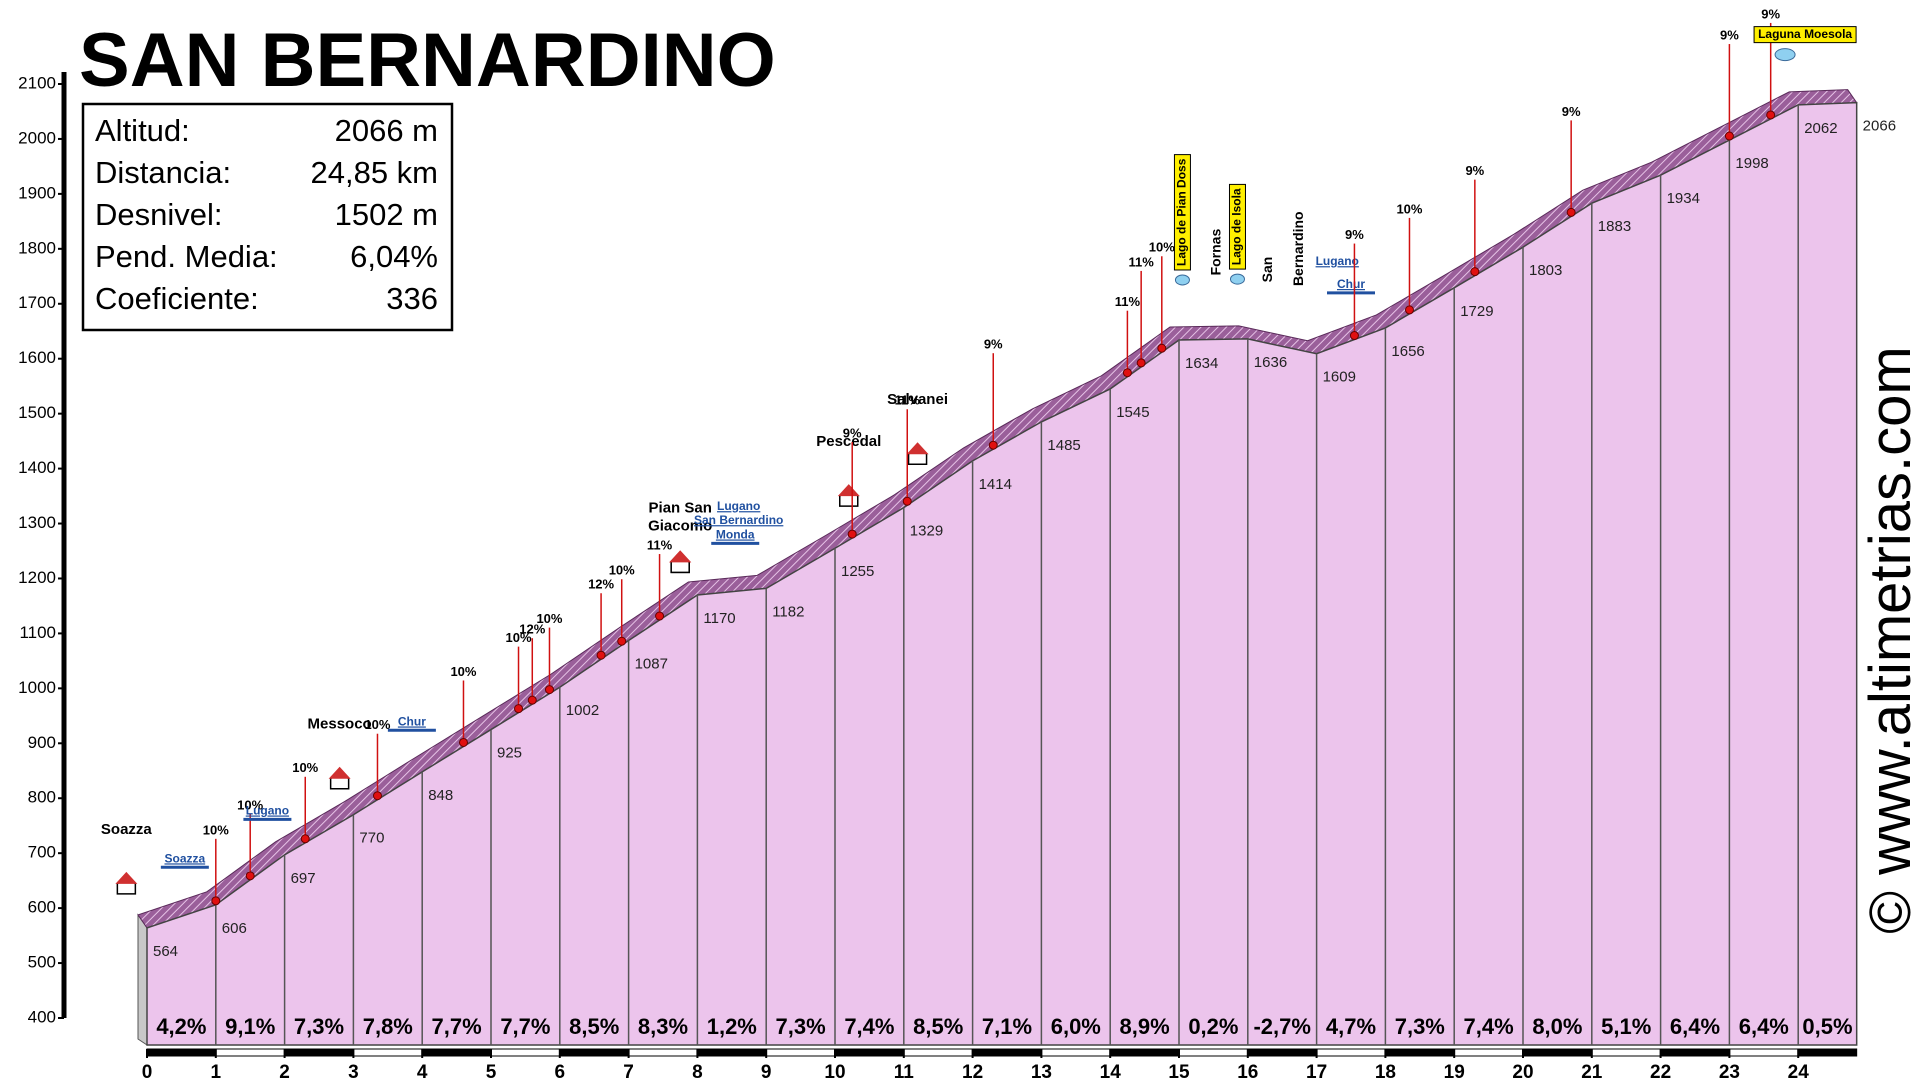 This screenshot has width=1920, height=1091. Describe the element at coordinates (427, 60) in the screenshot. I see `chart-title: SAN BERNARDINO` at that location.